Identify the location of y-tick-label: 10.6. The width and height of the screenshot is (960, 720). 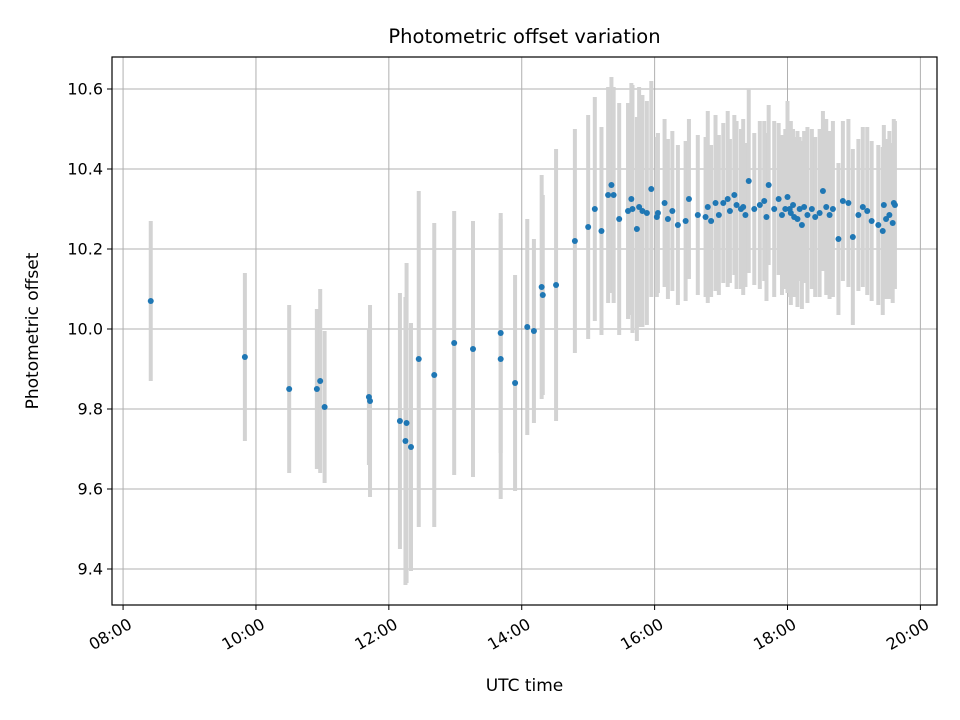
(85, 89).